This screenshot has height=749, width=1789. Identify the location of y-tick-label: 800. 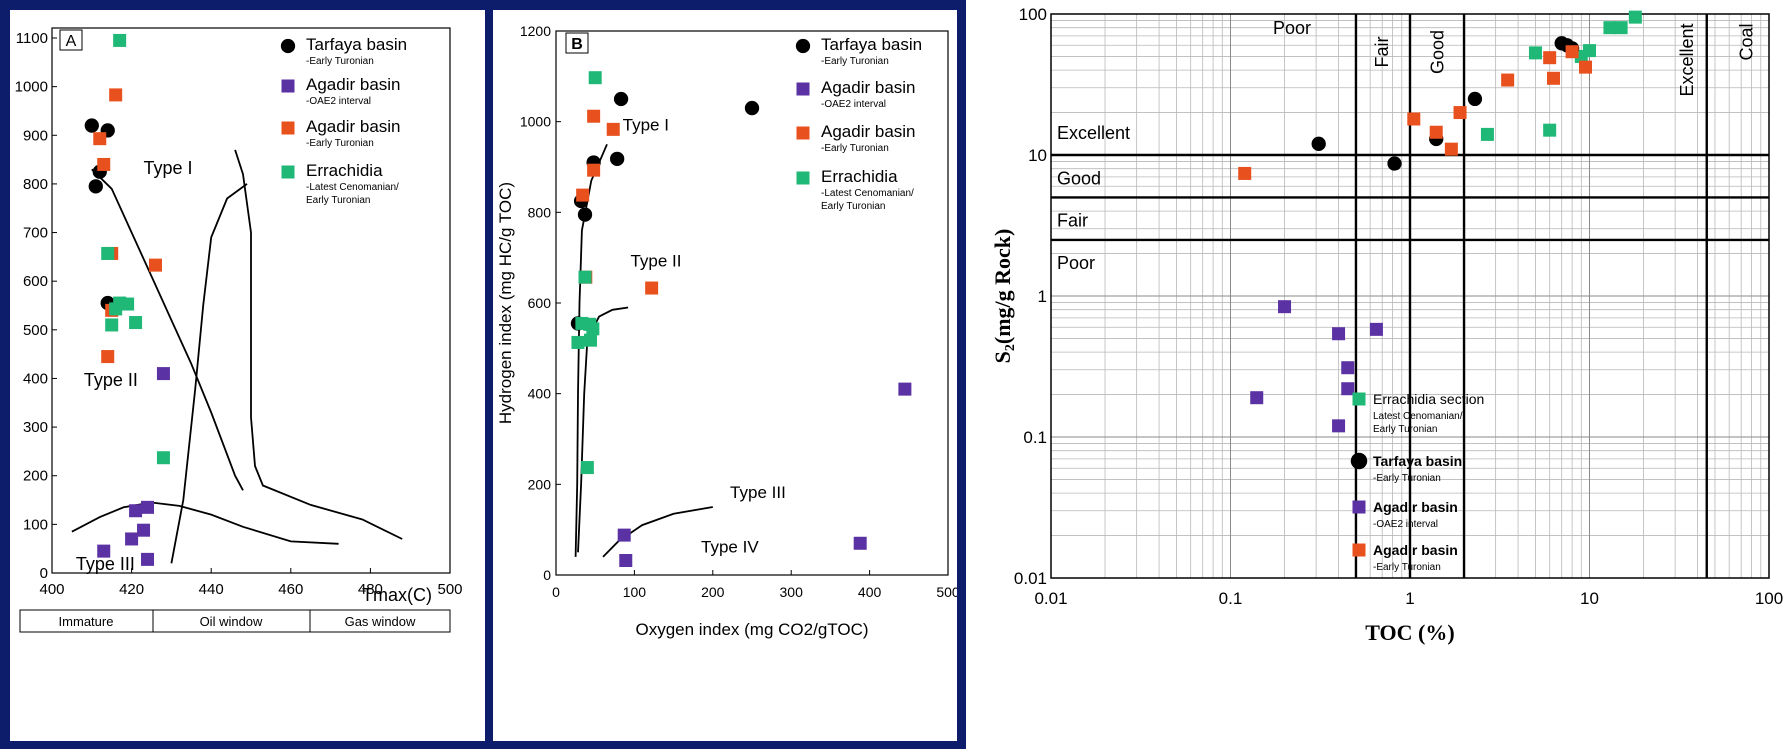
(540, 212).